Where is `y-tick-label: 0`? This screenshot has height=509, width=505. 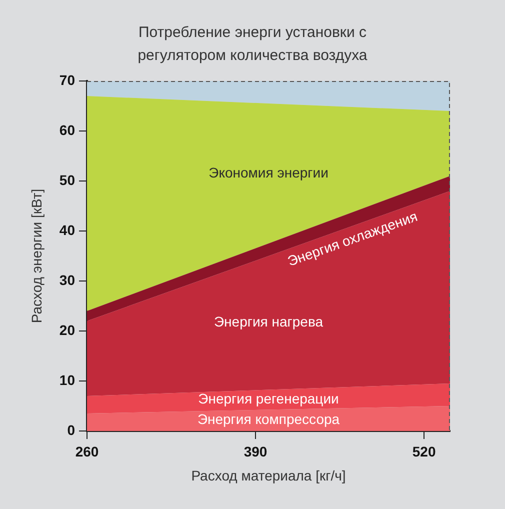 y-tick-label: 0 is located at coordinates (71, 430).